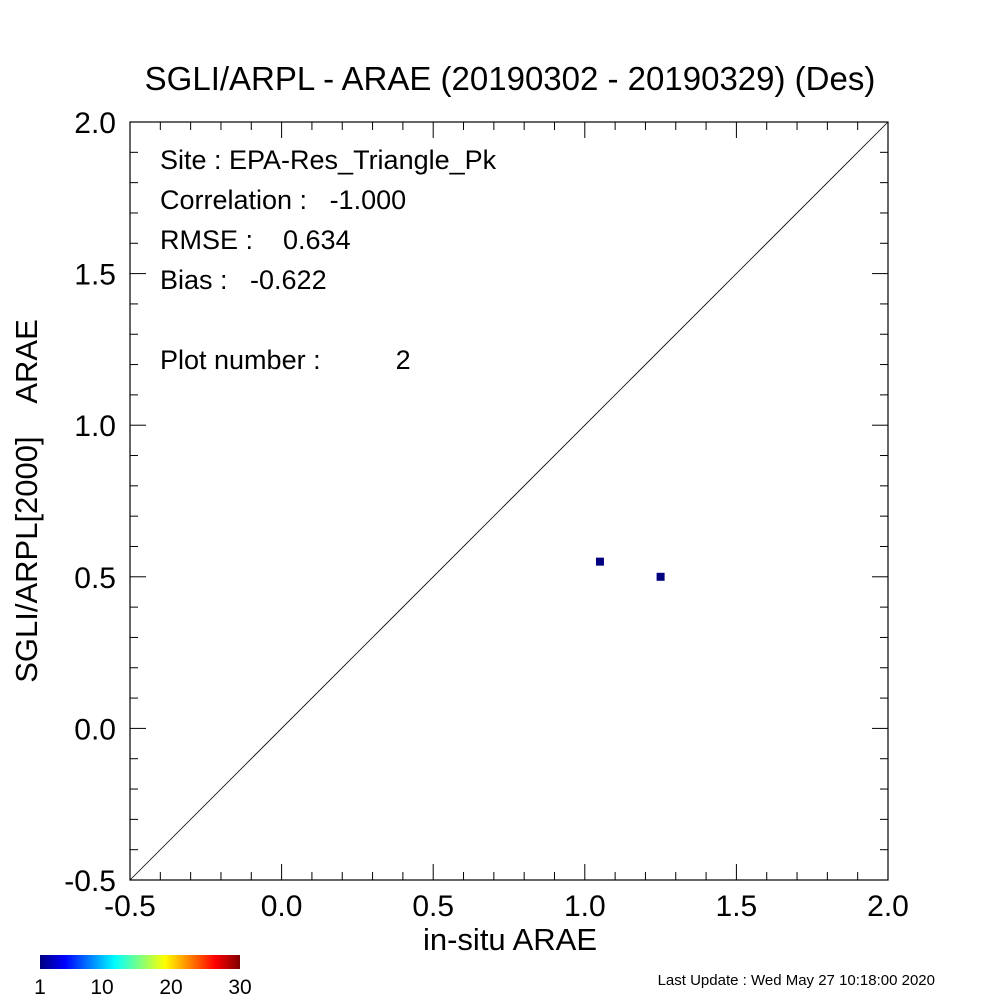 The height and width of the screenshot is (1000, 1000). Describe the element at coordinates (95, 729) in the screenshot. I see `y-tick-label: 0.0` at that location.